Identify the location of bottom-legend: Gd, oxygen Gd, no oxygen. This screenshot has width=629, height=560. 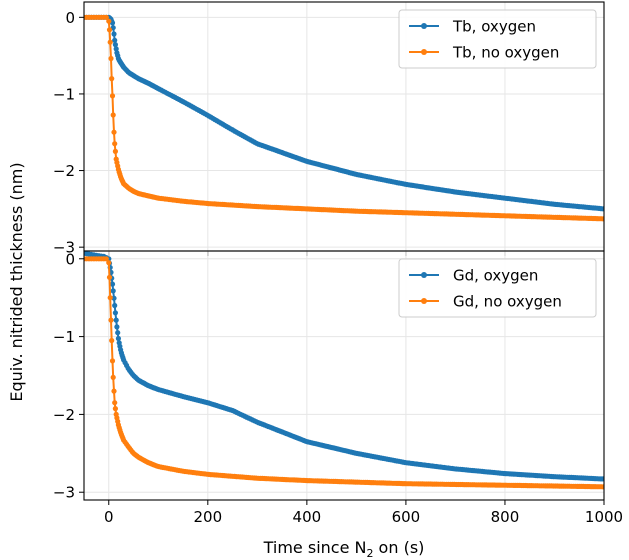
(497, 288).